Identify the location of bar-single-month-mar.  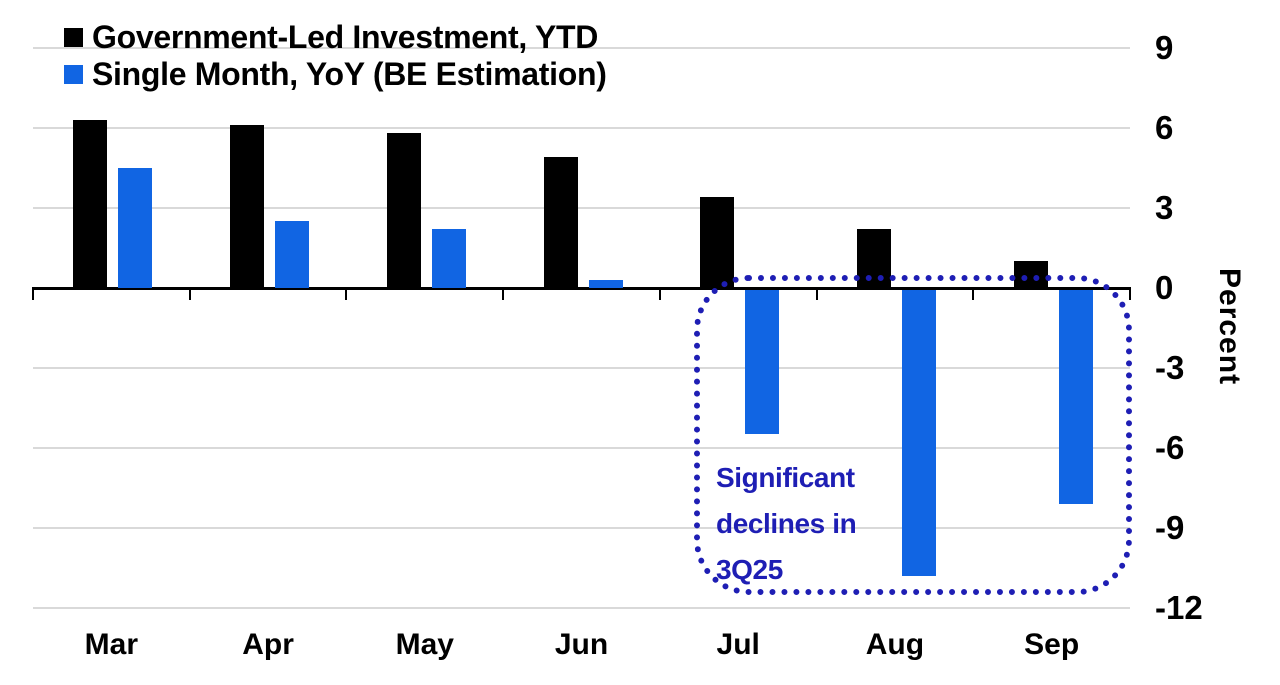
(135, 227).